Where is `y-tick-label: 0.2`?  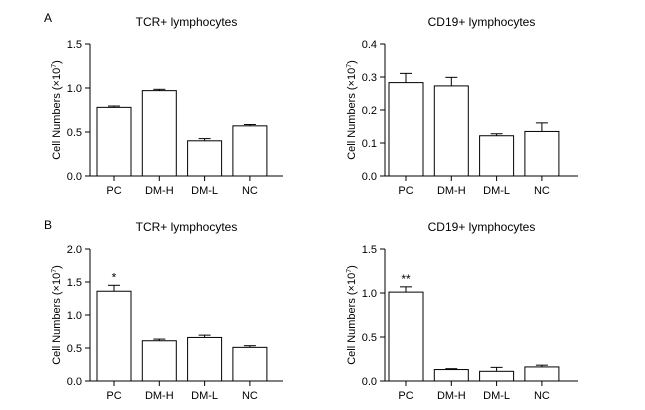
y-tick-label: 0.2 is located at coordinates (369, 111).